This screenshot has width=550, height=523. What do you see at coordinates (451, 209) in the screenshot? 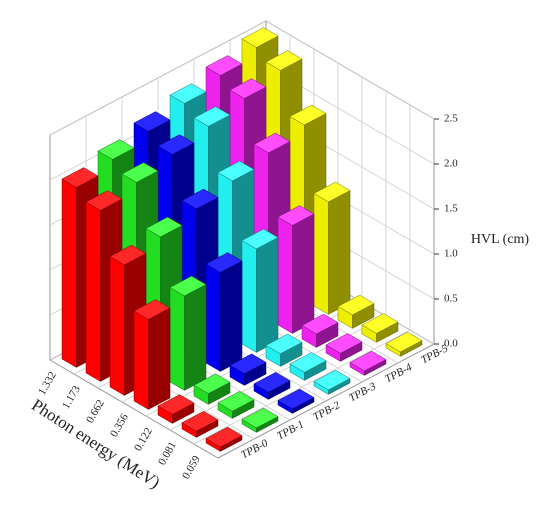
I see `y-tick-label: 1.5` at bounding box center [451, 209].